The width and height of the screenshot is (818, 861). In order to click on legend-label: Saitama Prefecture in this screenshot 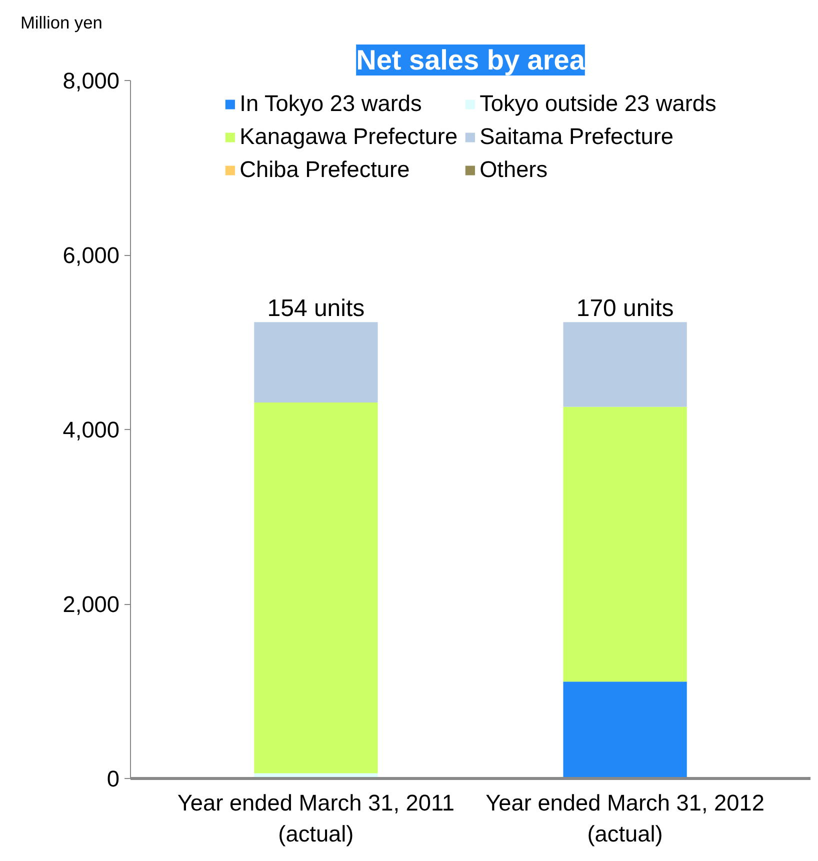, I will do `click(577, 136)`.